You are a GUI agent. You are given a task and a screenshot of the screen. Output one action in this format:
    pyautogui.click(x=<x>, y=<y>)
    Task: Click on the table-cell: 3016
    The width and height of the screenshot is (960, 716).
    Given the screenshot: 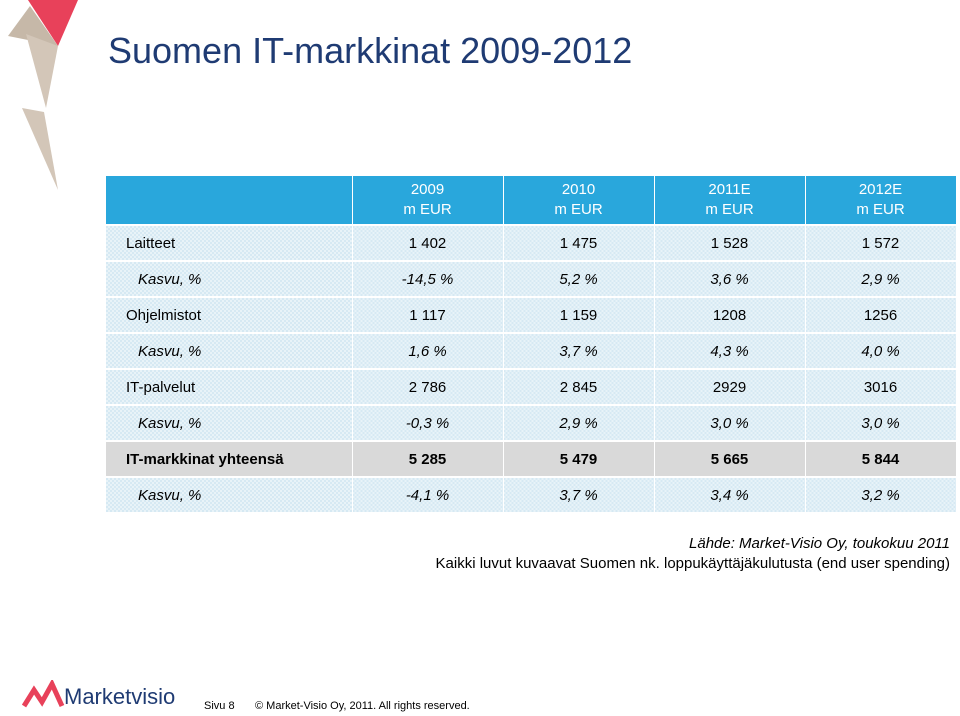 What is the action you would take?
    pyautogui.click(x=881, y=386)
    